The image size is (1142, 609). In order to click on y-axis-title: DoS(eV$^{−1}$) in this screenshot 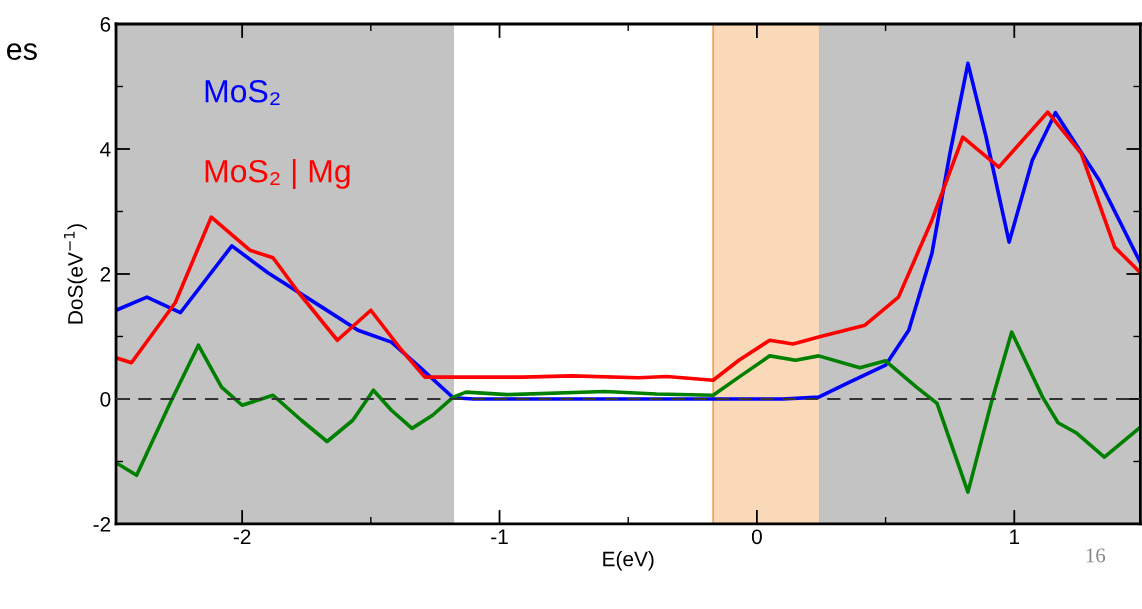, I will do `click(75, 274)`.